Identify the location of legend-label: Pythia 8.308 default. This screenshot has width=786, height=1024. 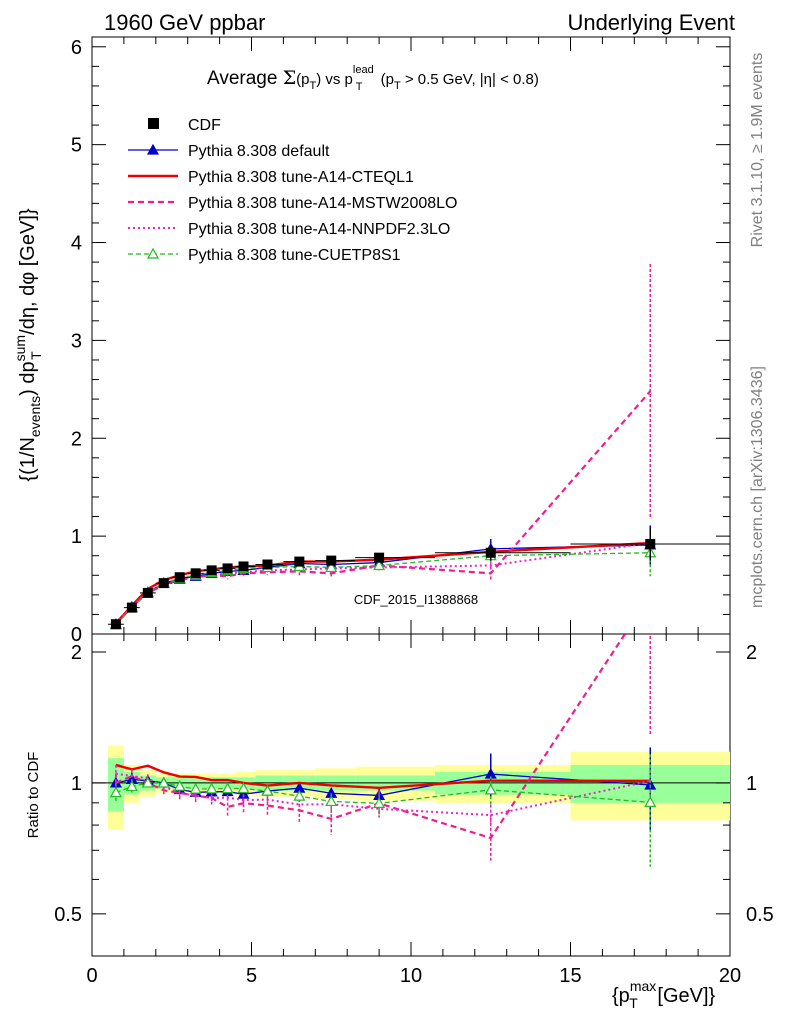
(259, 151).